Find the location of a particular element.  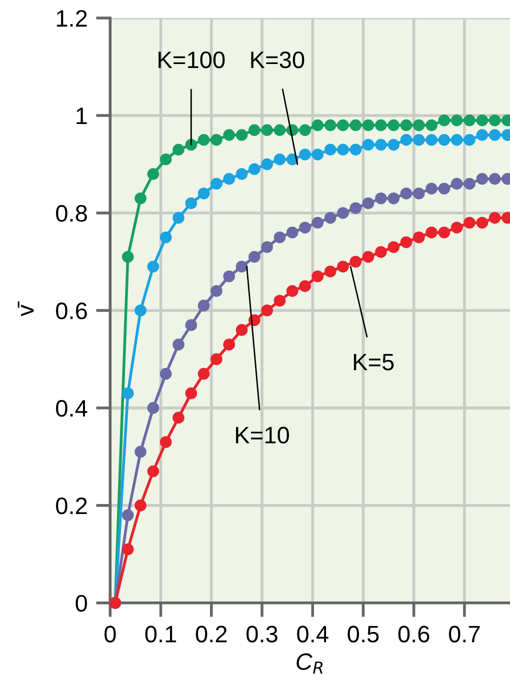

annotation: K=10 is located at coordinates (262, 435).